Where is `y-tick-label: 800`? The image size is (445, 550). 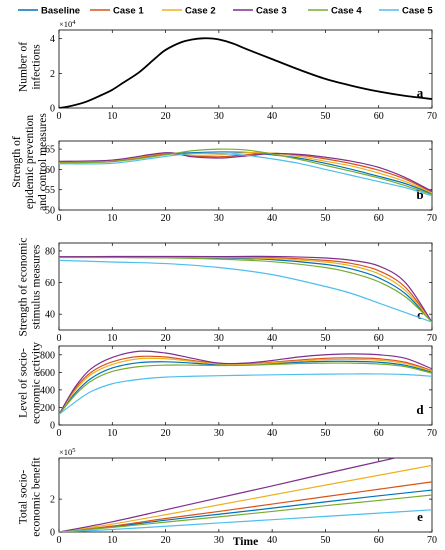
y-tick-label: 800 is located at coordinates (47, 355).